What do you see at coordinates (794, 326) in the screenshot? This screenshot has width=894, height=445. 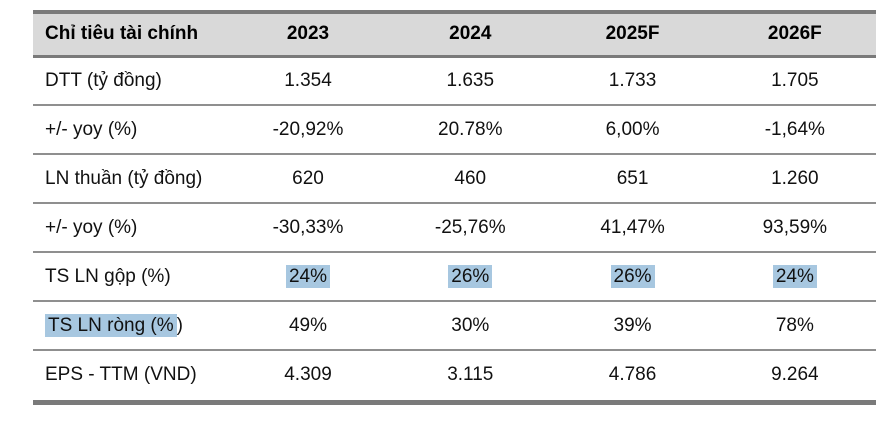 I see `cell-value: 78%` at bounding box center [794, 326].